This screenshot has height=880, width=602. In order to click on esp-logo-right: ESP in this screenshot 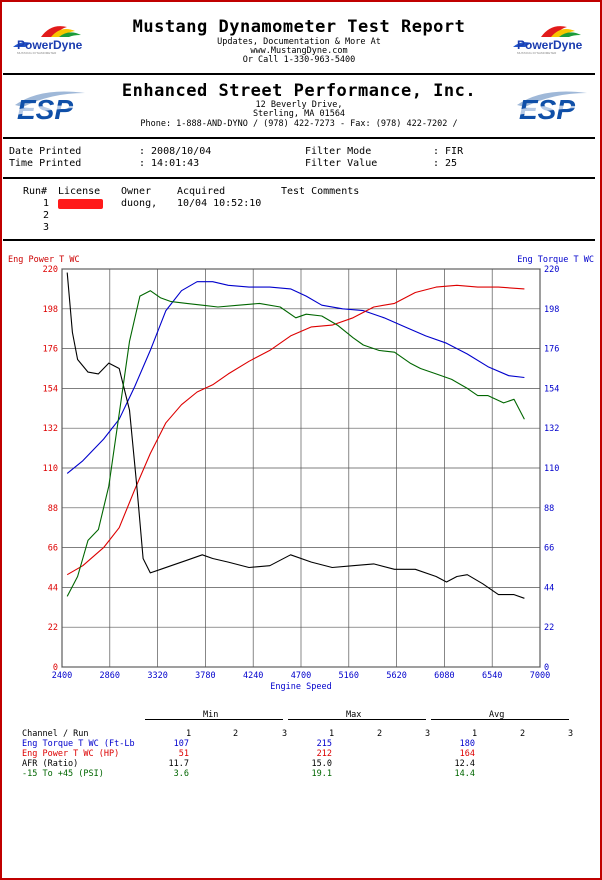, I will do `click(552, 108)`.